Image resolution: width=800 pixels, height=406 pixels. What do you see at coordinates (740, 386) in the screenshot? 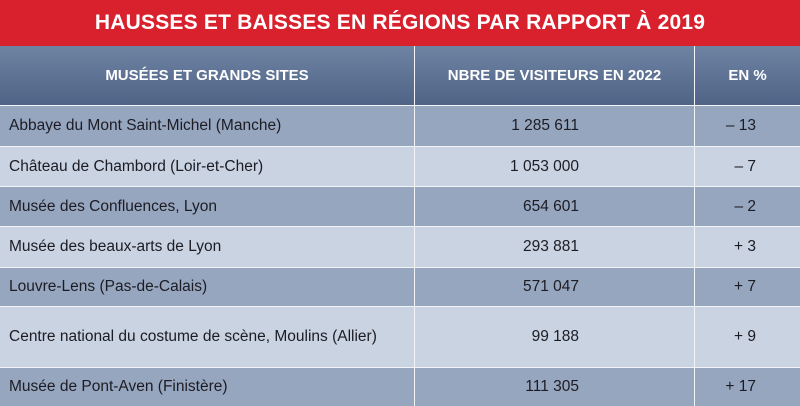
I see `table-cell: + 17` at bounding box center [740, 386].